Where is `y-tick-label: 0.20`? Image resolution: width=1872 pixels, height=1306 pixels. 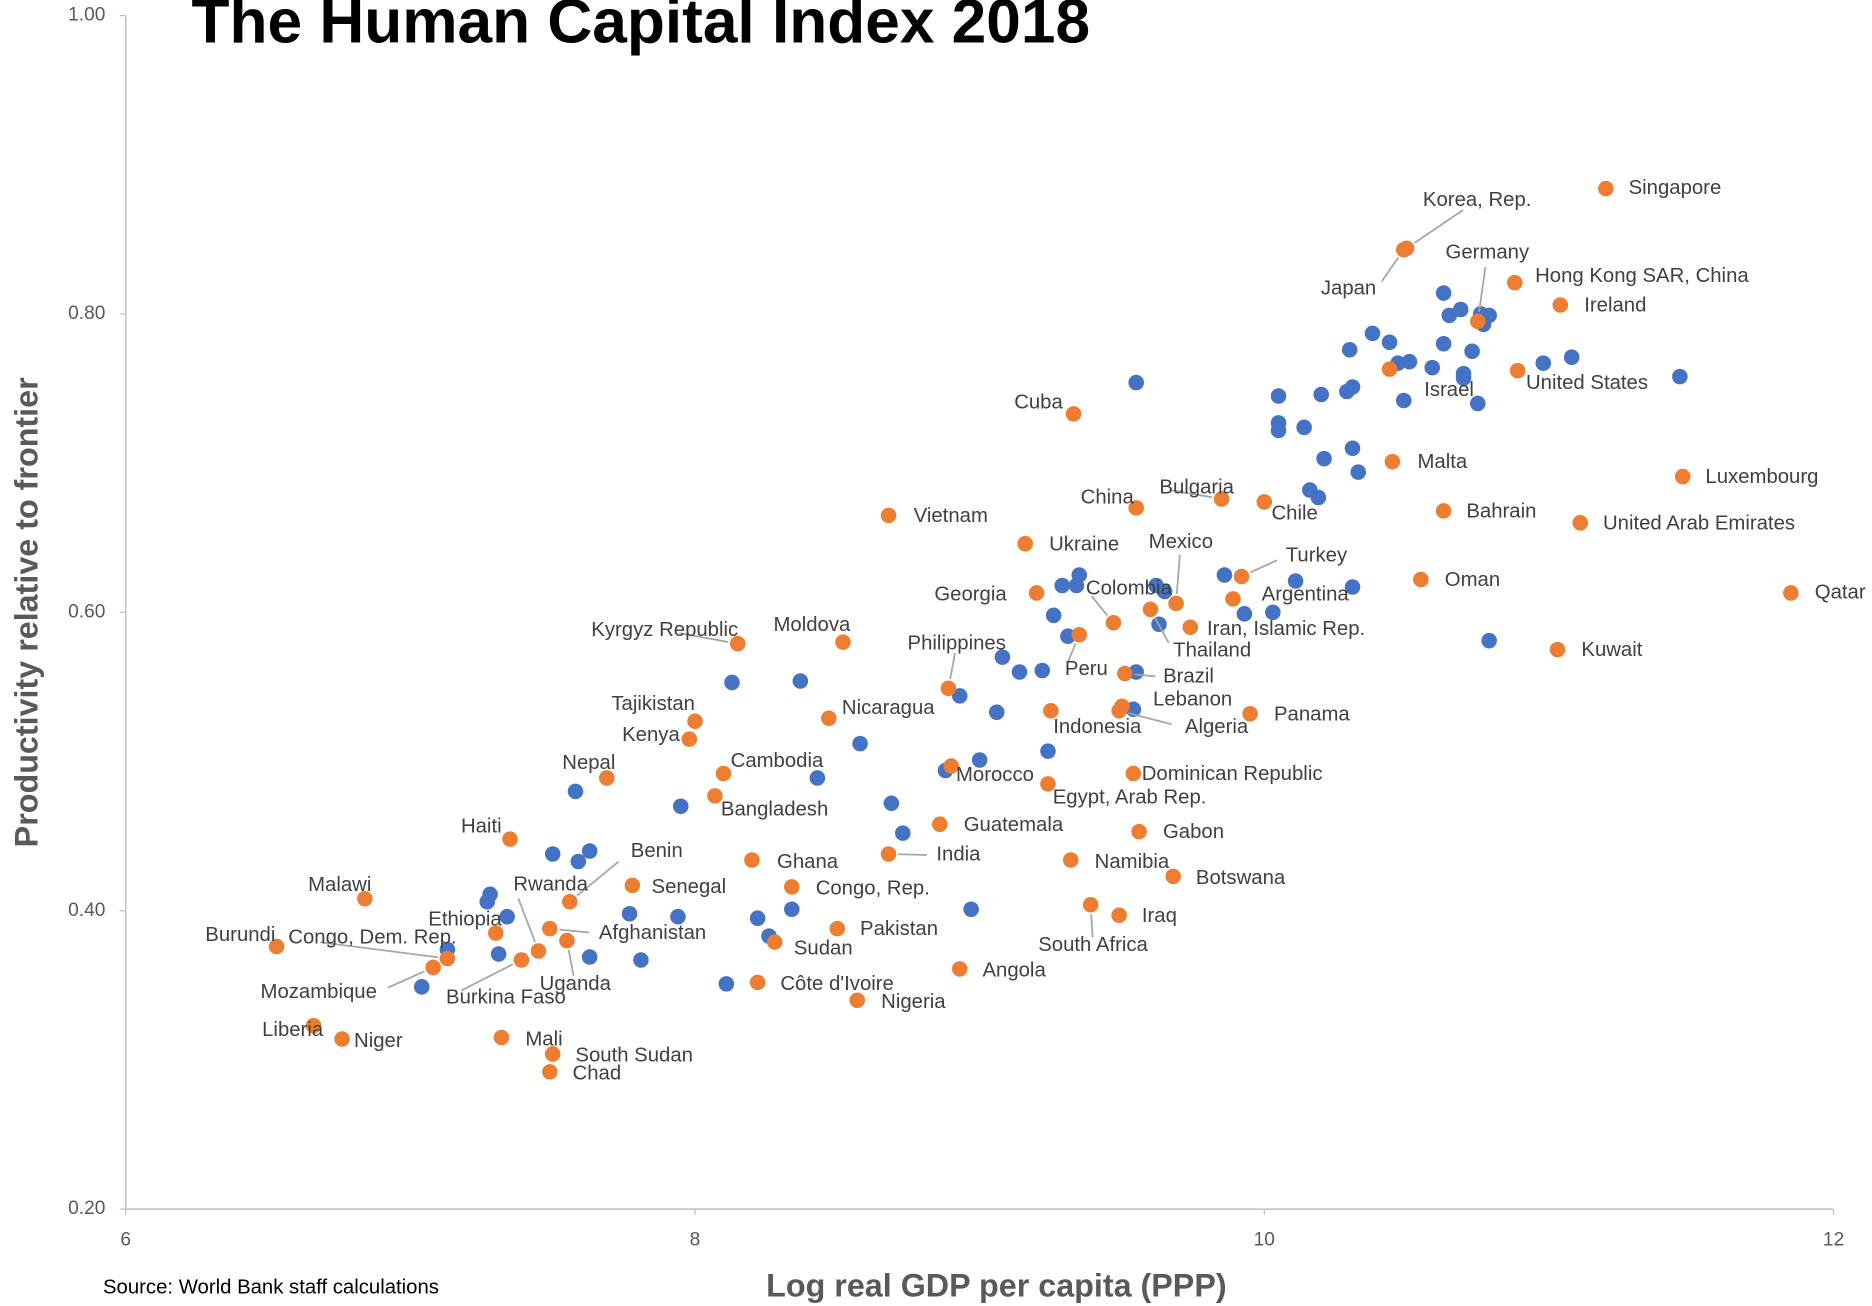
y-tick-label: 0.20 is located at coordinates (86, 1208).